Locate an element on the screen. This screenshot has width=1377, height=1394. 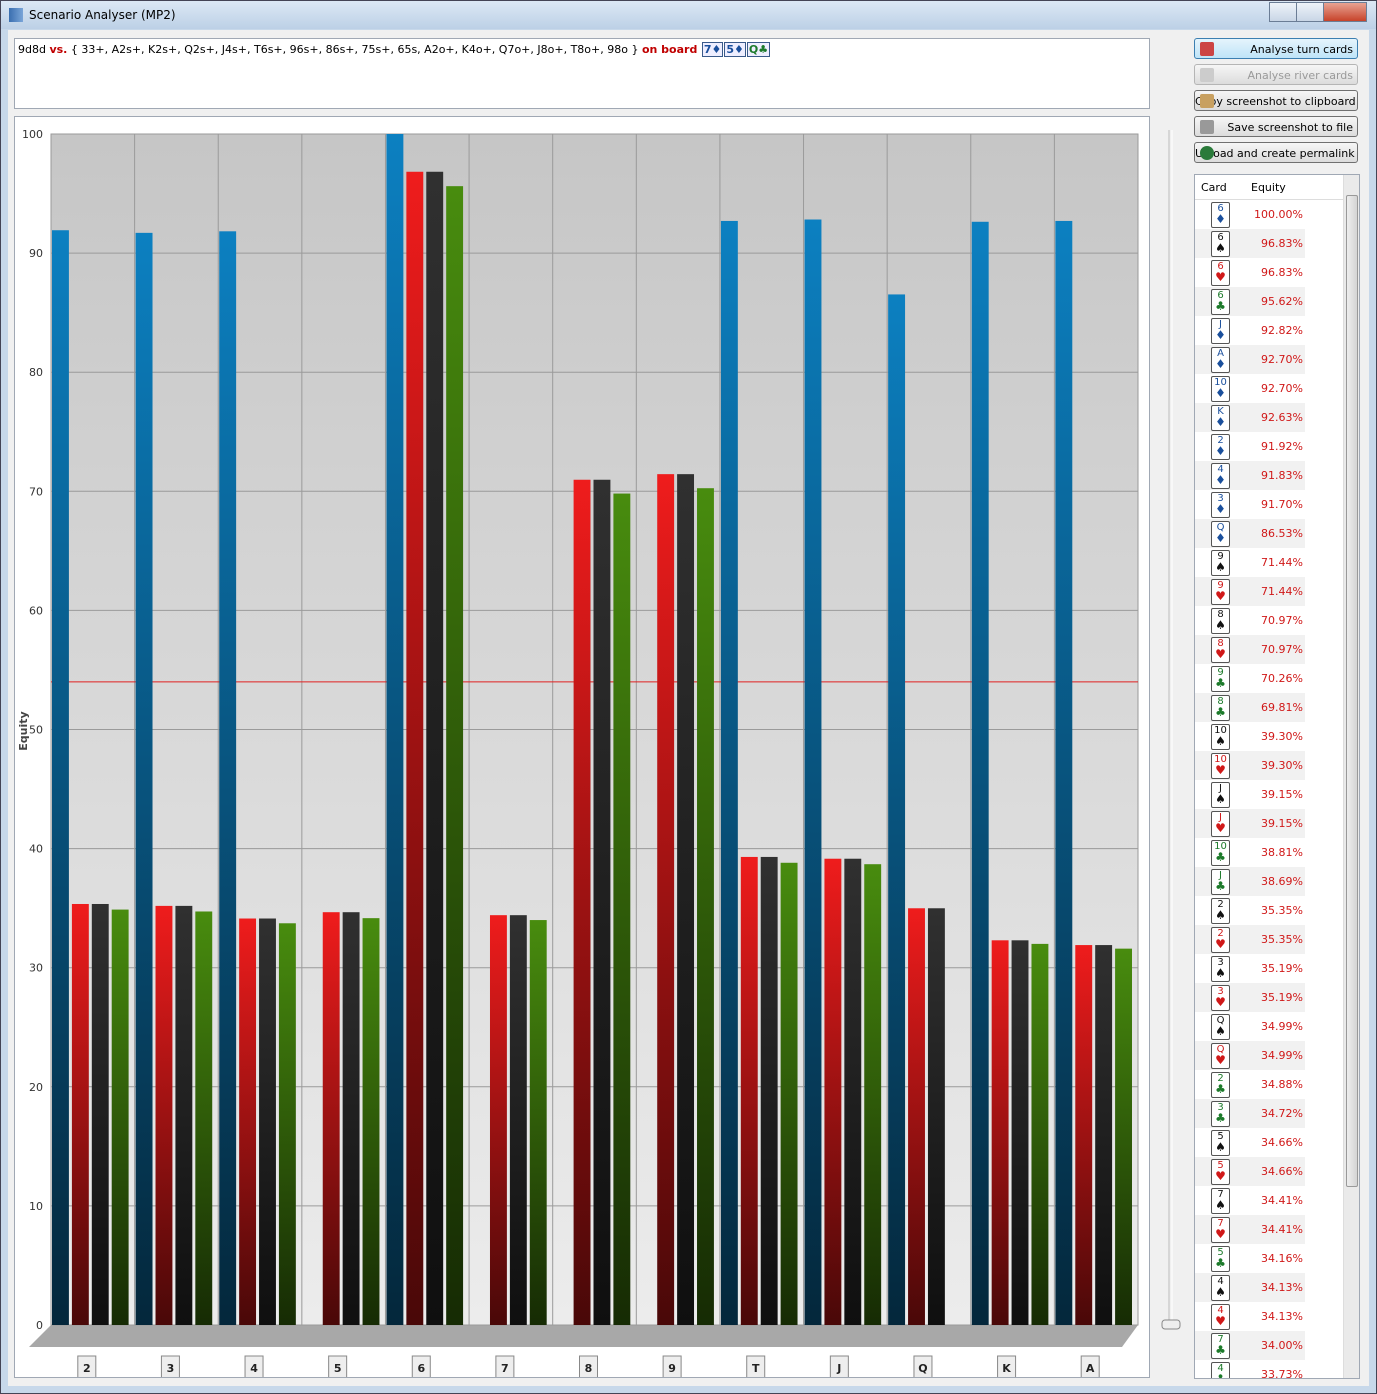
x-tick-label: 4 is located at coordinates (254, 1368).